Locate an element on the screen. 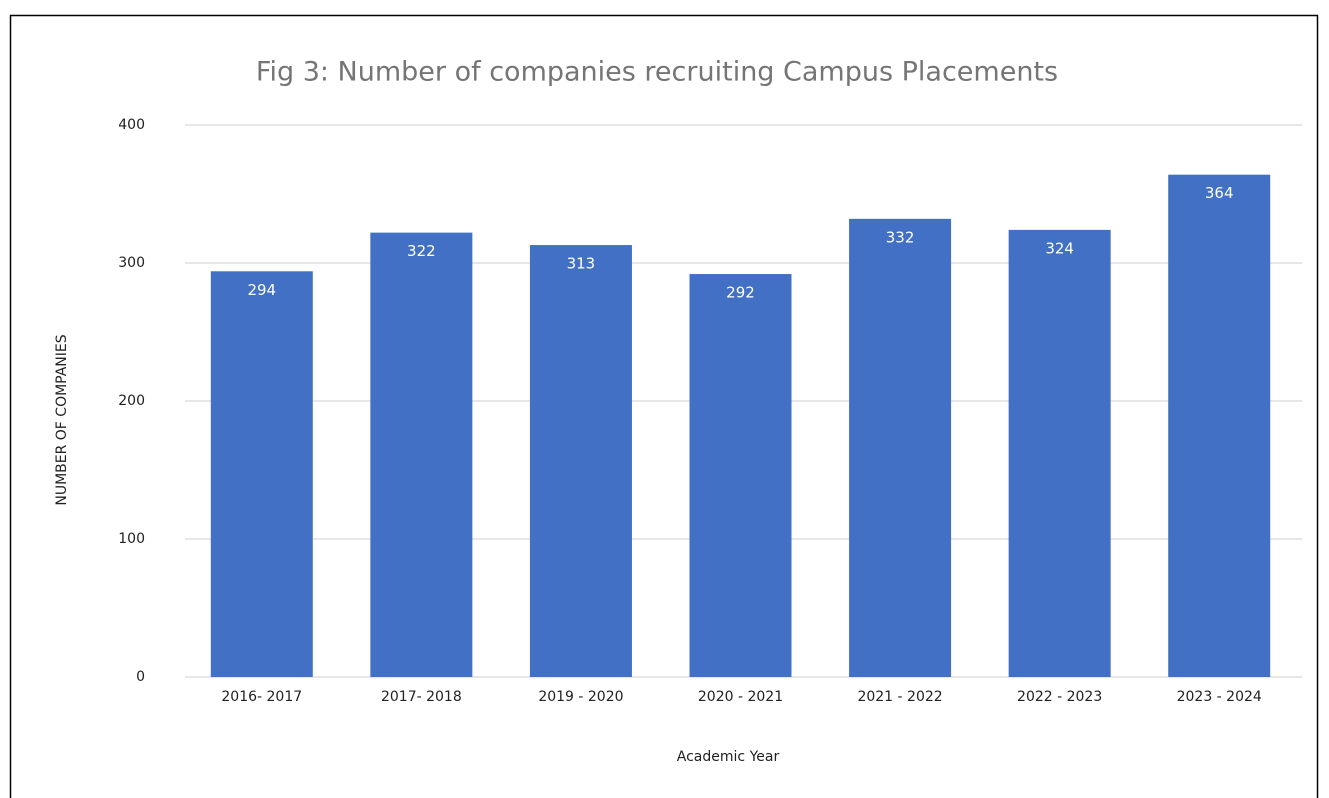  y-tick-label: 300 is located at coordinates (131, 263).